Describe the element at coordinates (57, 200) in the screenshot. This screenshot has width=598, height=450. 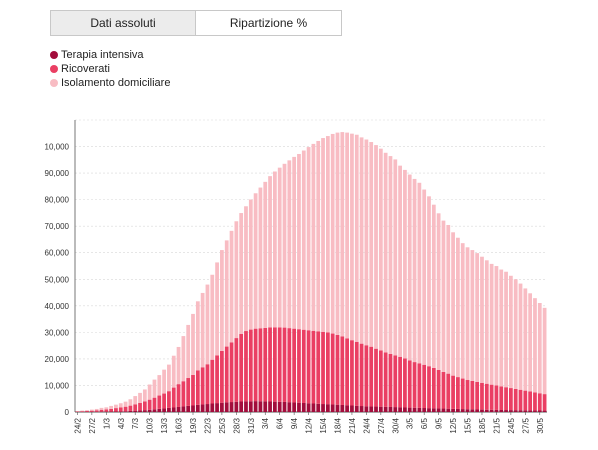
I see `y-tick-label: 80,000` at that location.